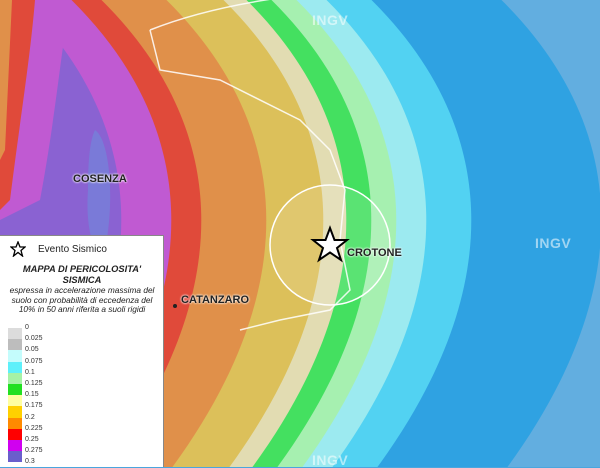  I want to click on legend-tick-label: 0.2, so click(30, 417).